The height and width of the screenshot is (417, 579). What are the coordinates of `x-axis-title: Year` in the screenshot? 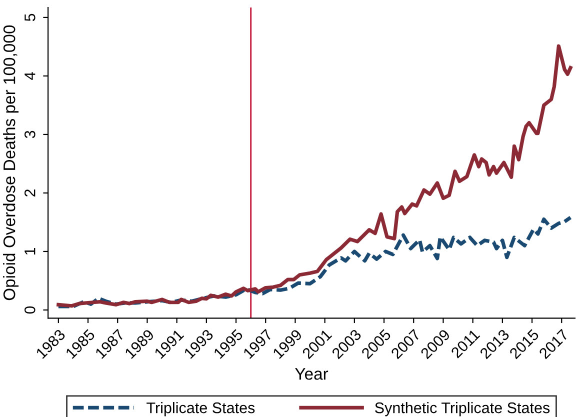 It's located at (311, 374).